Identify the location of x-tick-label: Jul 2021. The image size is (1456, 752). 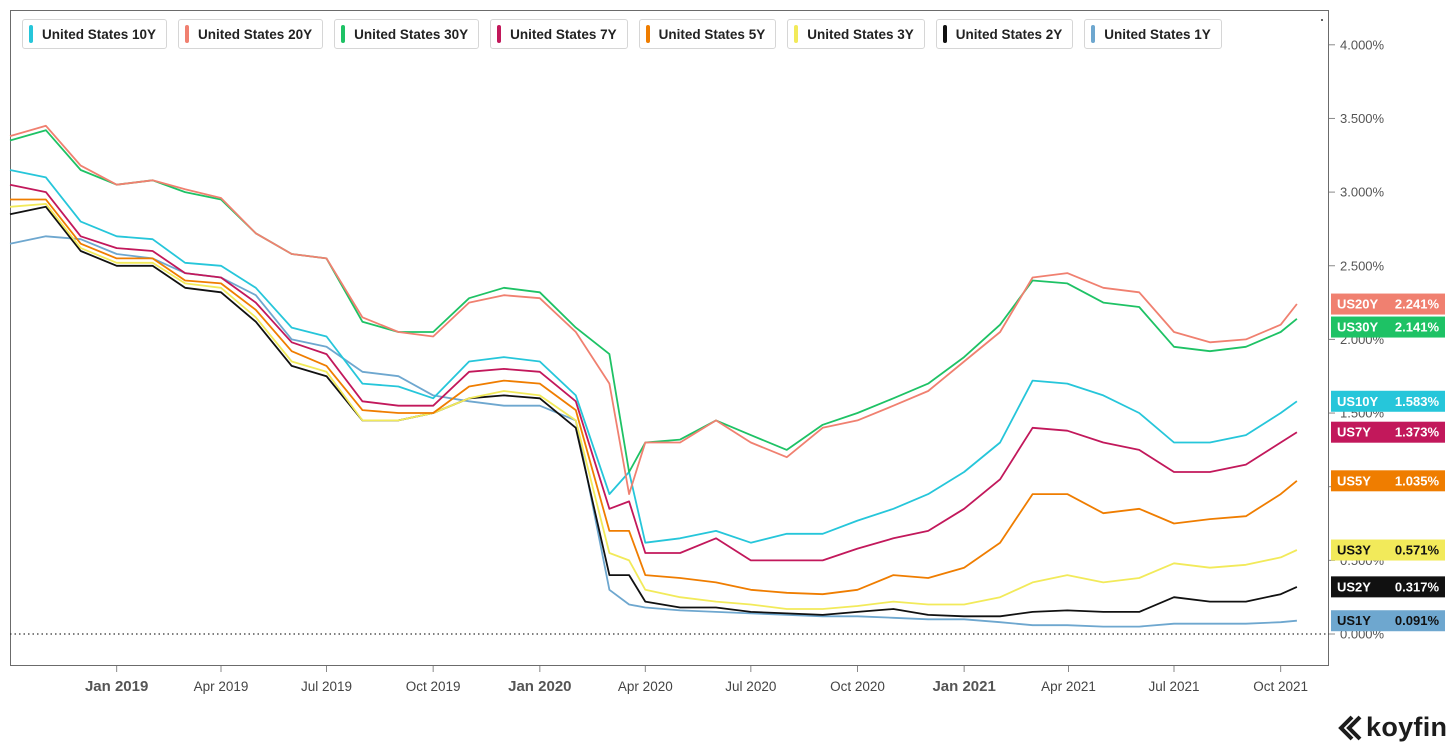
(1173, 686).